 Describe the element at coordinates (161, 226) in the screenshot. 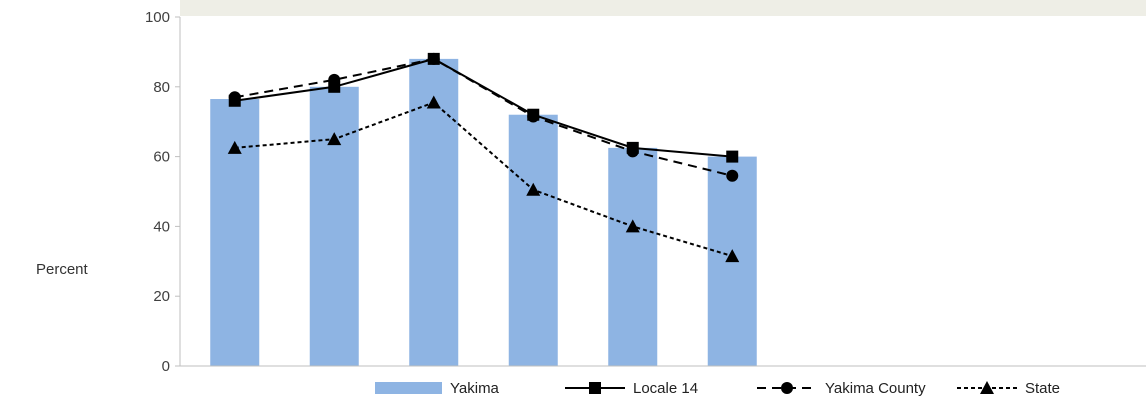

I see `y-tick-label: 40` at that location.